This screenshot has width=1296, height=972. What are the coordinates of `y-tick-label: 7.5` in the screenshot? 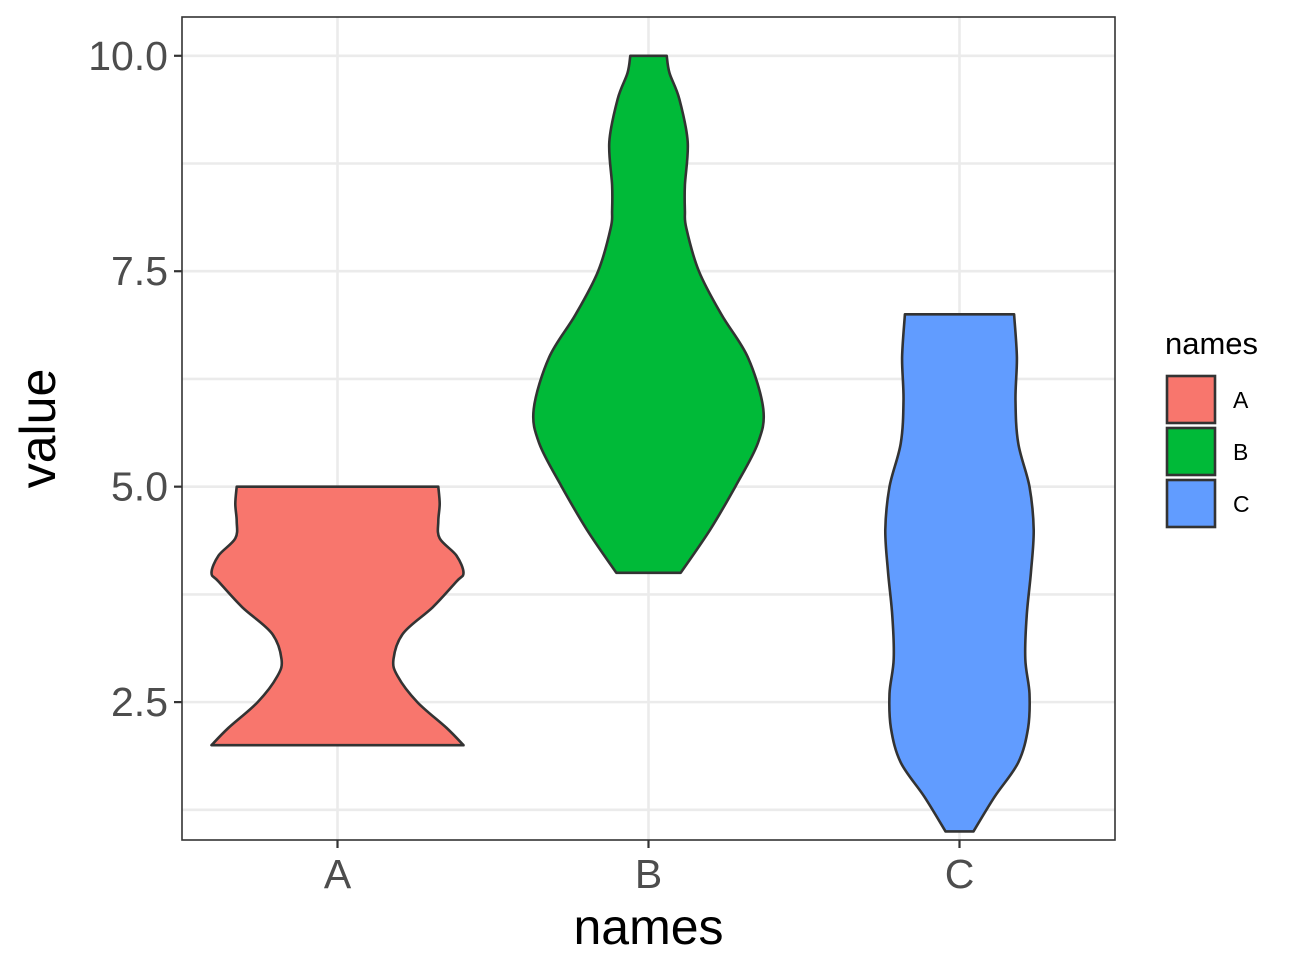 It's located at (139, 271).